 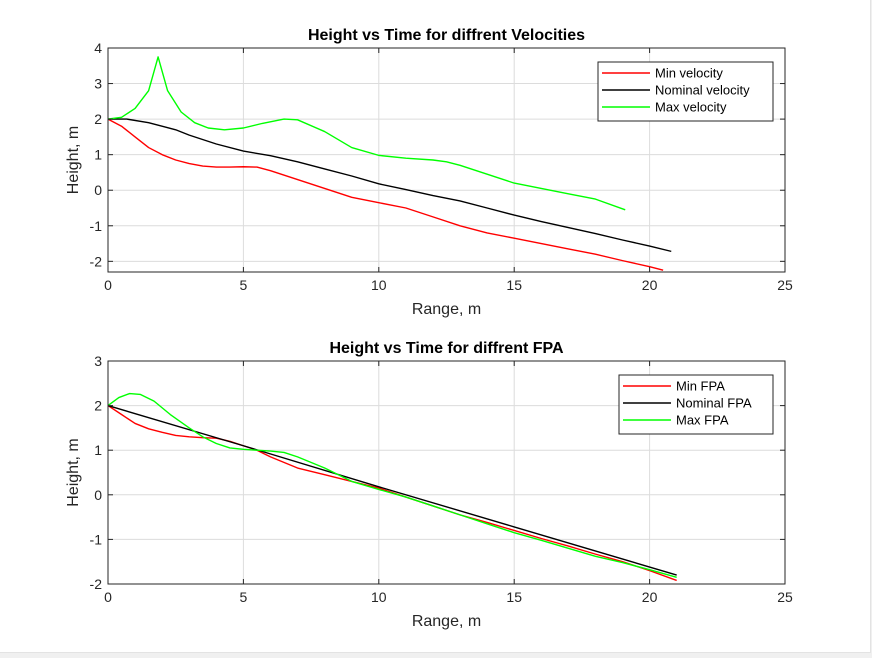 What do you see at coordinates (689, 73) in the screenshot?
I see `legend-entry-label: Min velocity` at bounding box center [689, 73].